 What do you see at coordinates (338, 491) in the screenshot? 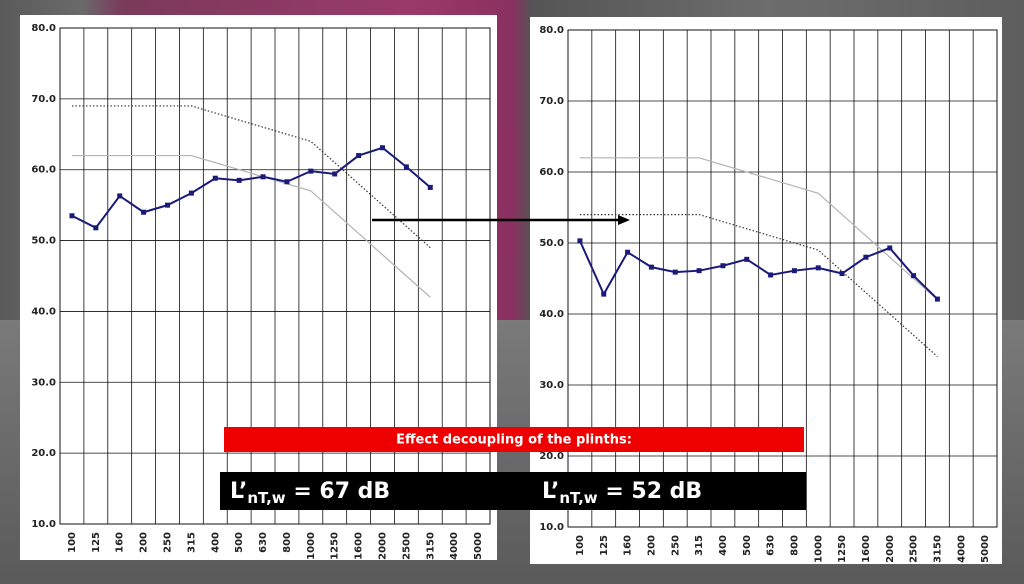
I see `result-value: = 67 dB` at bounding box center [338, 491].